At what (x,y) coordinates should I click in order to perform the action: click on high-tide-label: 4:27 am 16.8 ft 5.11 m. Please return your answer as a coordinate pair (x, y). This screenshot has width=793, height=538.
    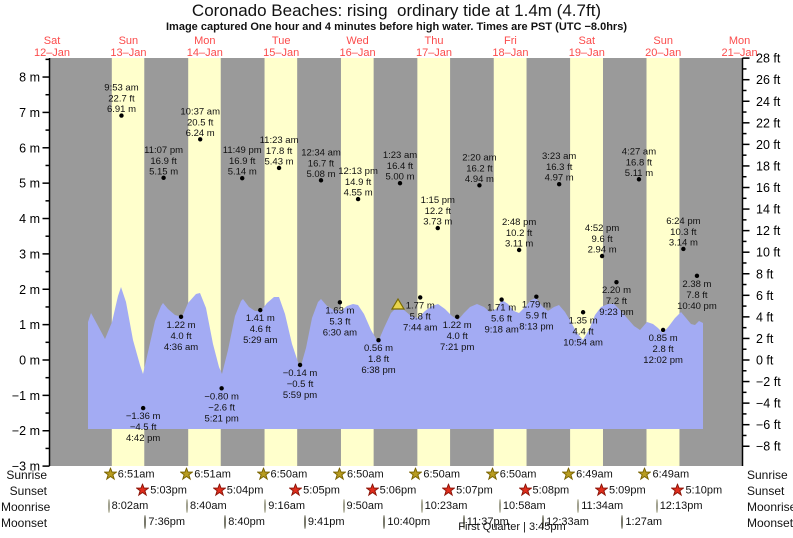
    Looking at the image, I should click on (639, 162).